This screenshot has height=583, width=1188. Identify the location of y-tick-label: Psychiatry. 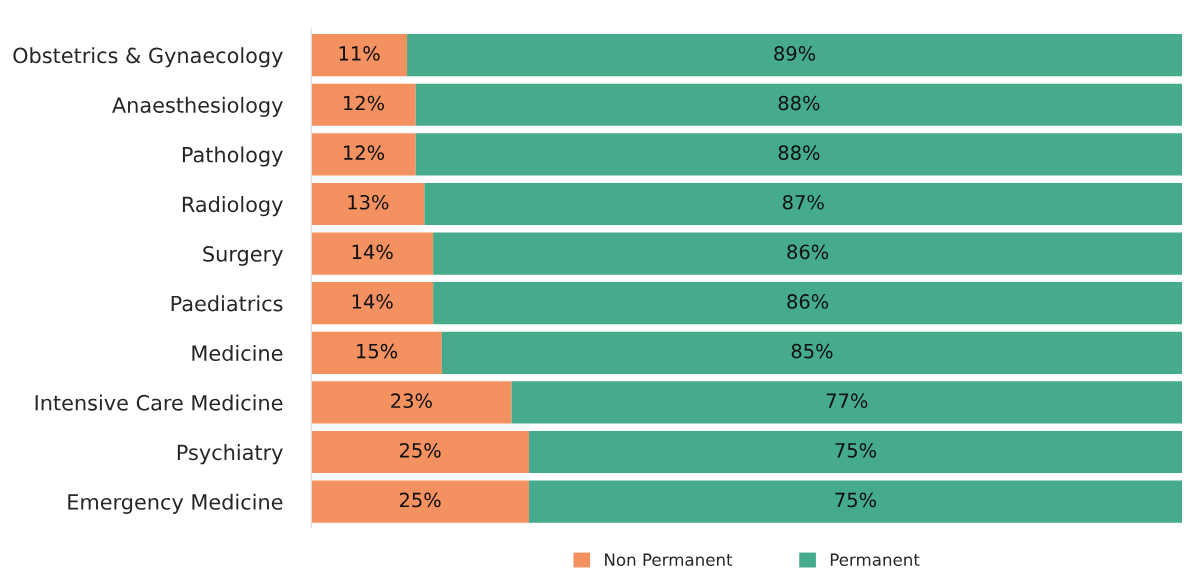
(230, 454).